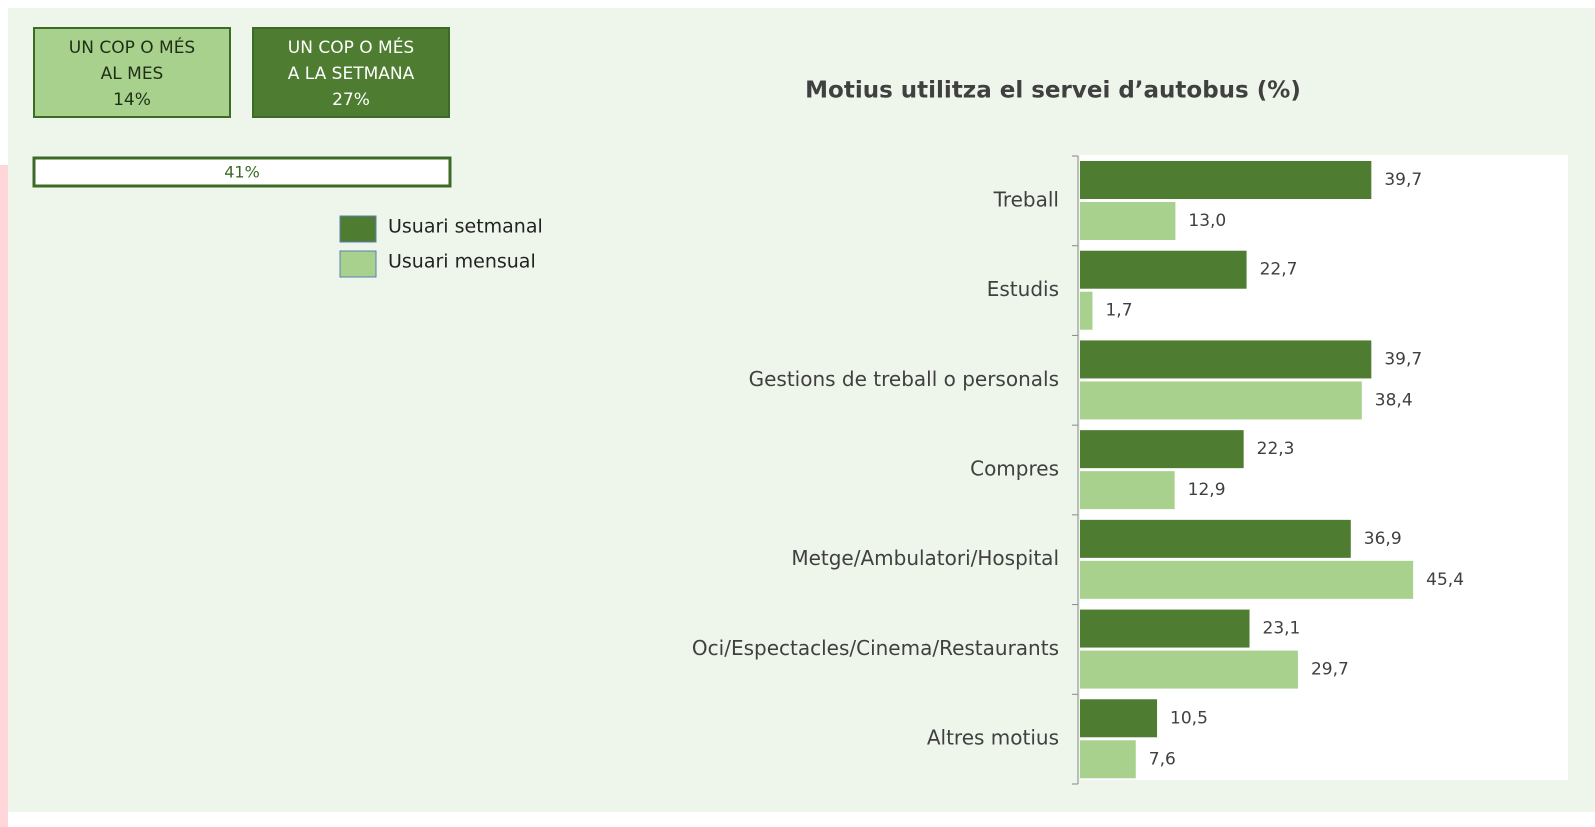 The width and height of the screenshot is (1595, 827). Describe the element at coordinates (875, 648) in the screenshot. I see `category-label: Oci/Espectacles/Cinema/Restaurants` at that location.